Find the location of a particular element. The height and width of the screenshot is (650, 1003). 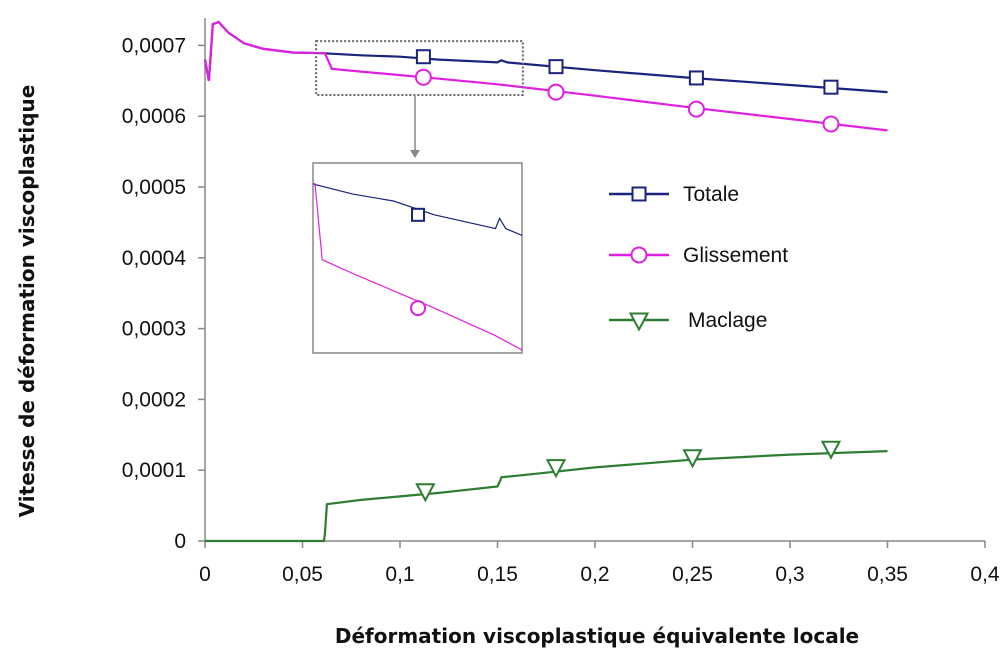

y-tick-label: 0,0005 is located at coordinates (154, 187).